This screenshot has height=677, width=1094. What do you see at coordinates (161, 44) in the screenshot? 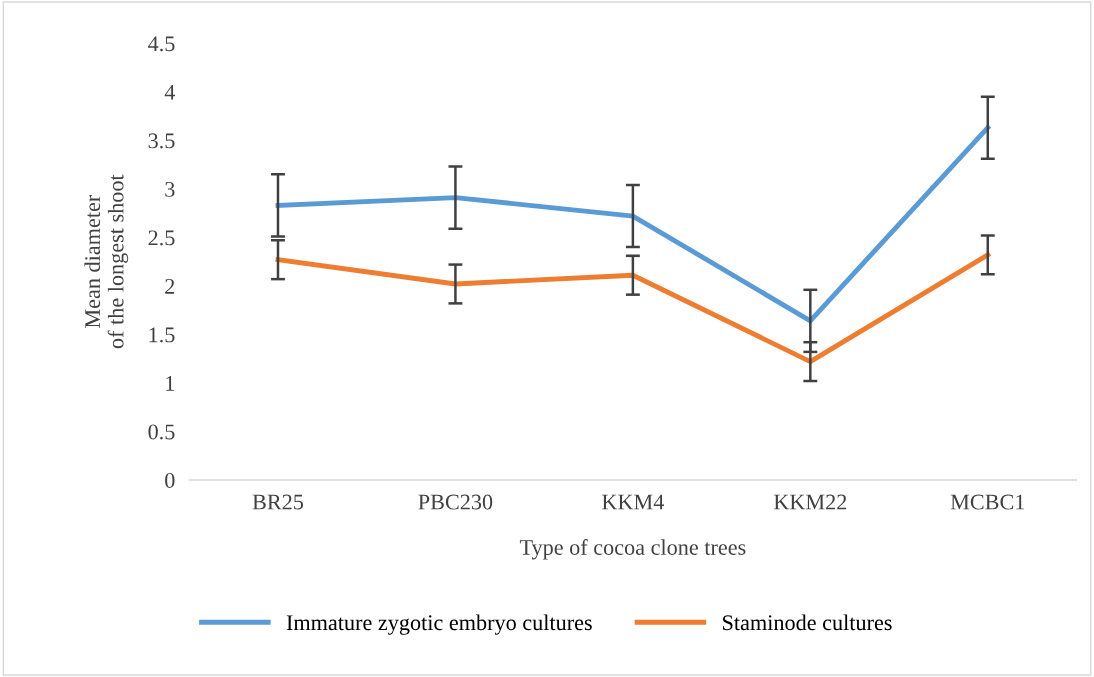
I see `y-tick-label: 4.5` at bounding box center [161, 44].